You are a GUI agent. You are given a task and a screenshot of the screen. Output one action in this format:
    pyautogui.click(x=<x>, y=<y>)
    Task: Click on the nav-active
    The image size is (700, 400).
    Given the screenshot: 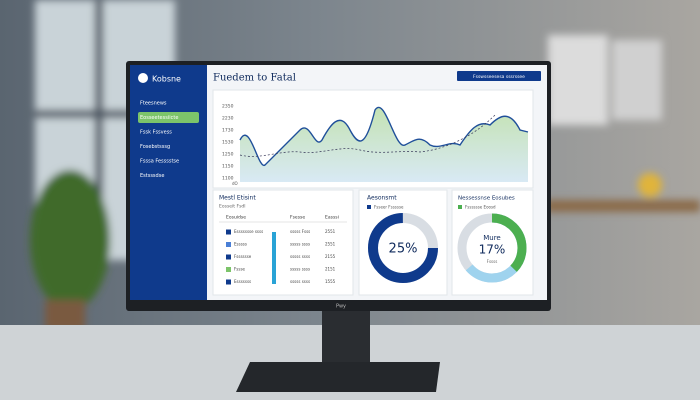 What is the action you would take?
    pyautogui.click(x=168, y=117)
    